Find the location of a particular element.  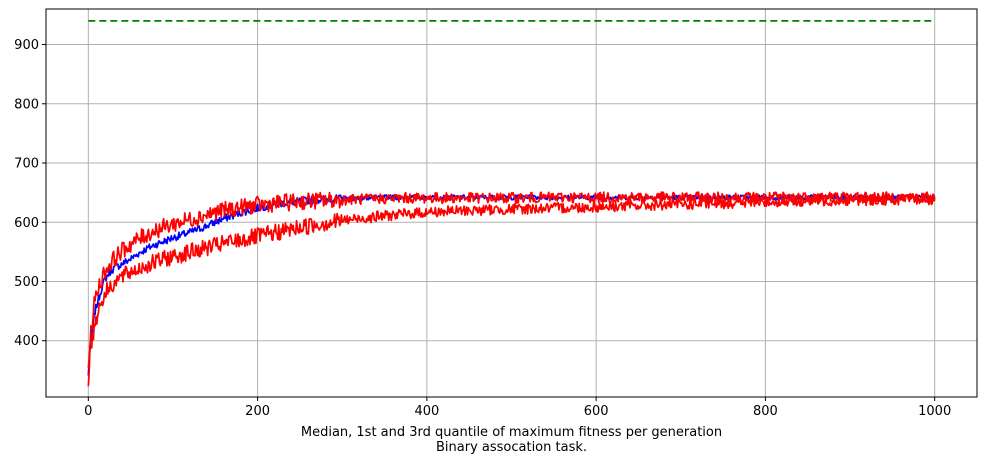

x-tick-label: 800 is located at coordinates (765, 411).